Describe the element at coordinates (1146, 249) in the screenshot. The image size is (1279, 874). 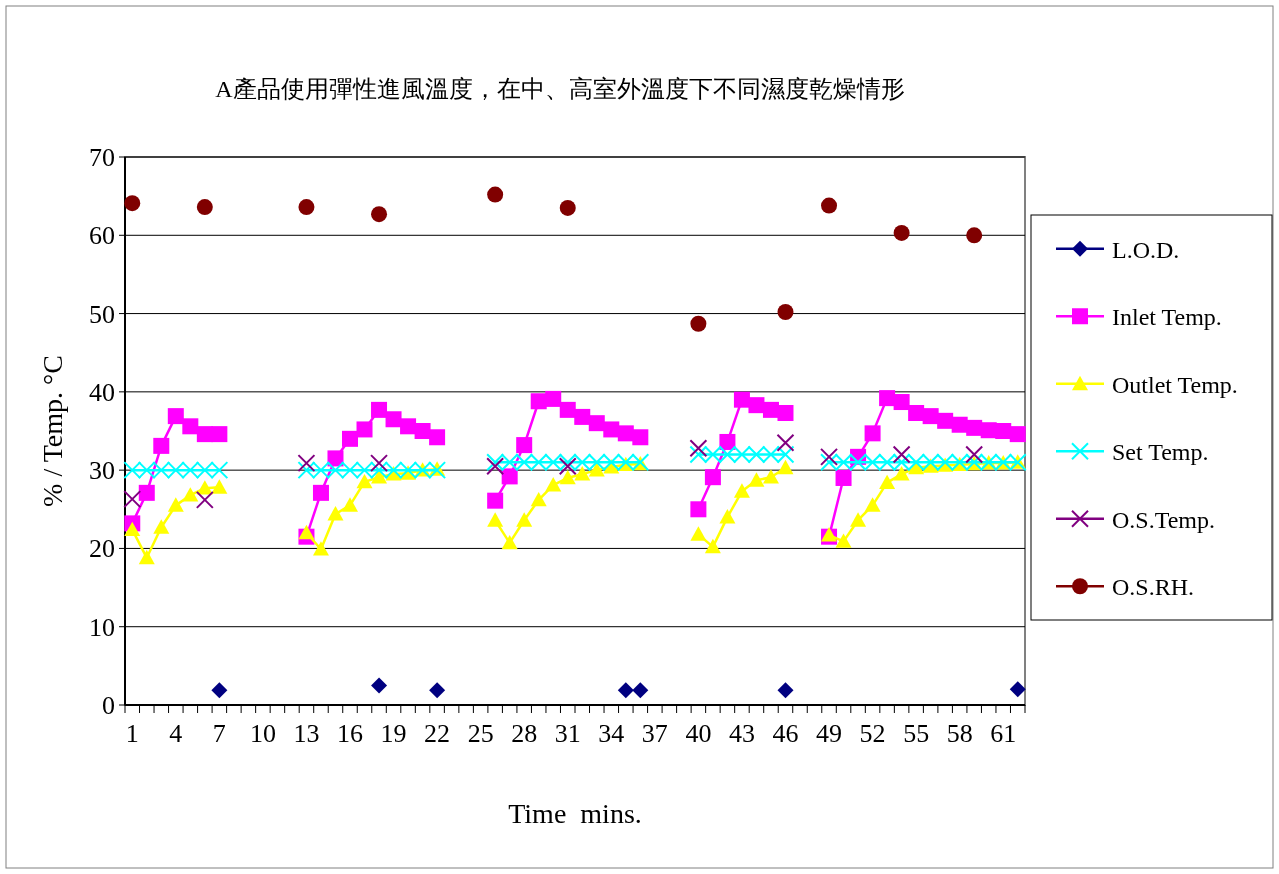
I see `legend-label: L.O.D.` at that location.